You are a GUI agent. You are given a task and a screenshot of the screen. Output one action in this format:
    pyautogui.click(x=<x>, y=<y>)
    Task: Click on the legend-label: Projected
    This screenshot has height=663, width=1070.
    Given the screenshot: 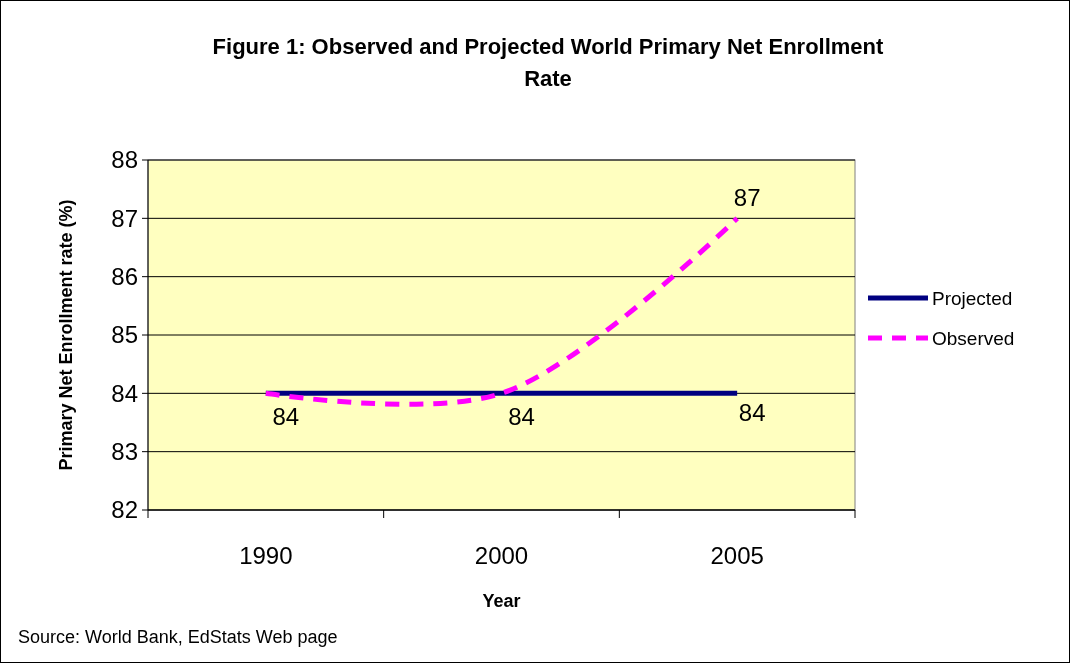 What is the action you would take?
    pyautogui.click(x=972, y=298)
    